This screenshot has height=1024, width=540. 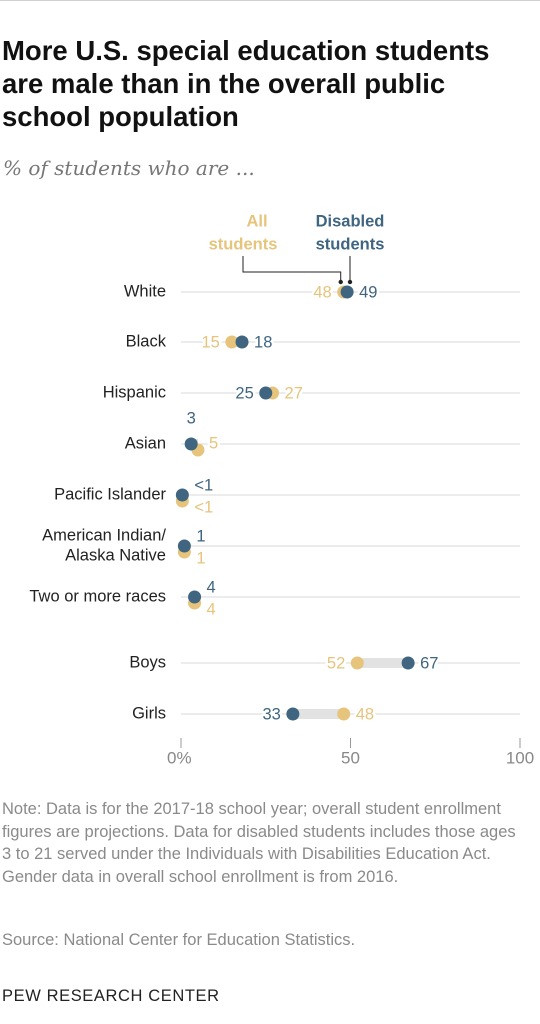 What do you see at coordinates (200, 536) in the screenshot?
I see `value-label-disabled: 1` at bounding box center [200, 536].